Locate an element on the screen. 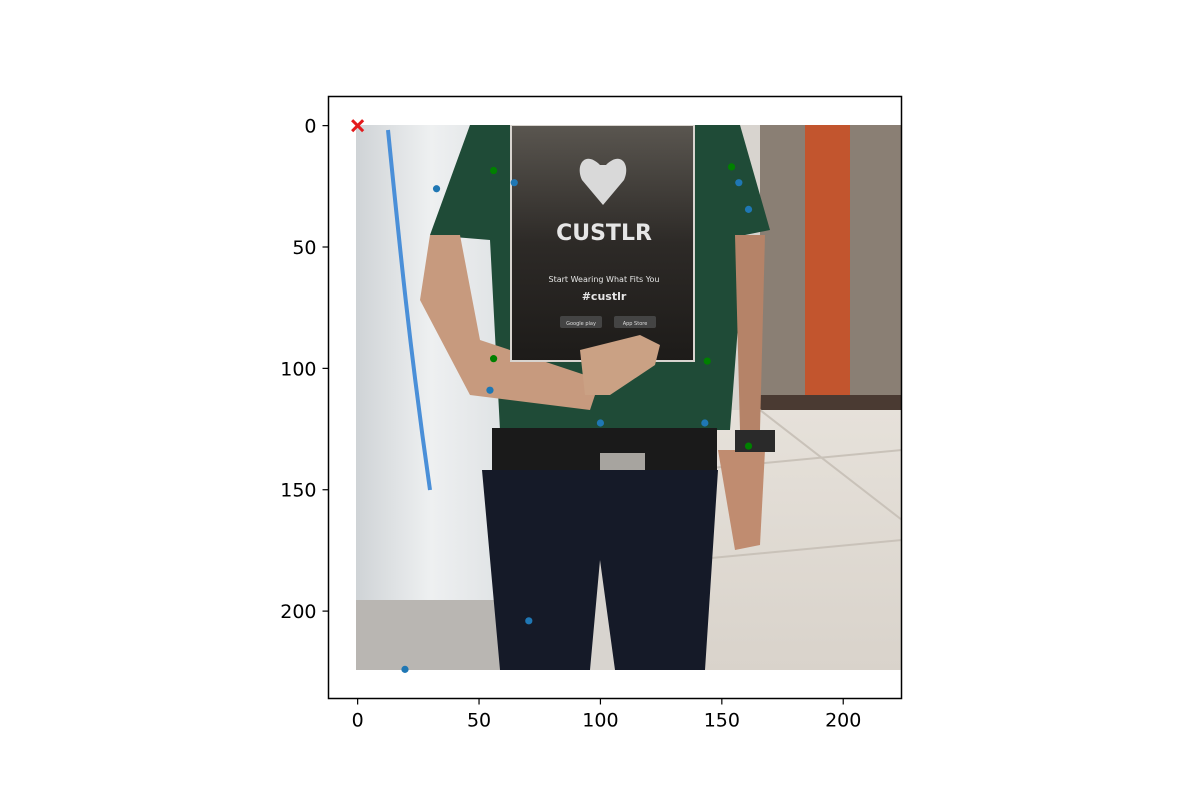 This screenshot has width=1200, height=800. x-tick-label: 150 is located at coordinates (722, 721).